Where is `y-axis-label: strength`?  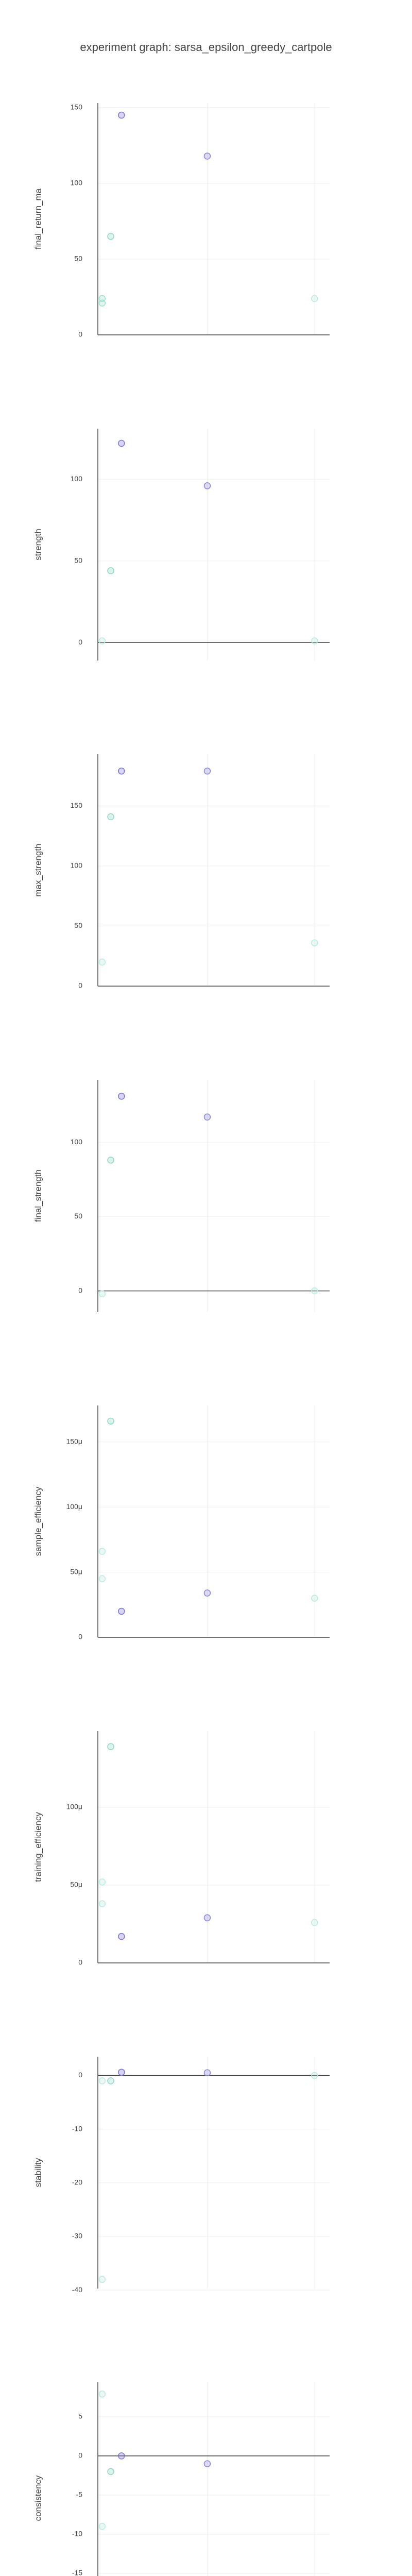 y-axis-label: strength is located at coordinates (38, 544).